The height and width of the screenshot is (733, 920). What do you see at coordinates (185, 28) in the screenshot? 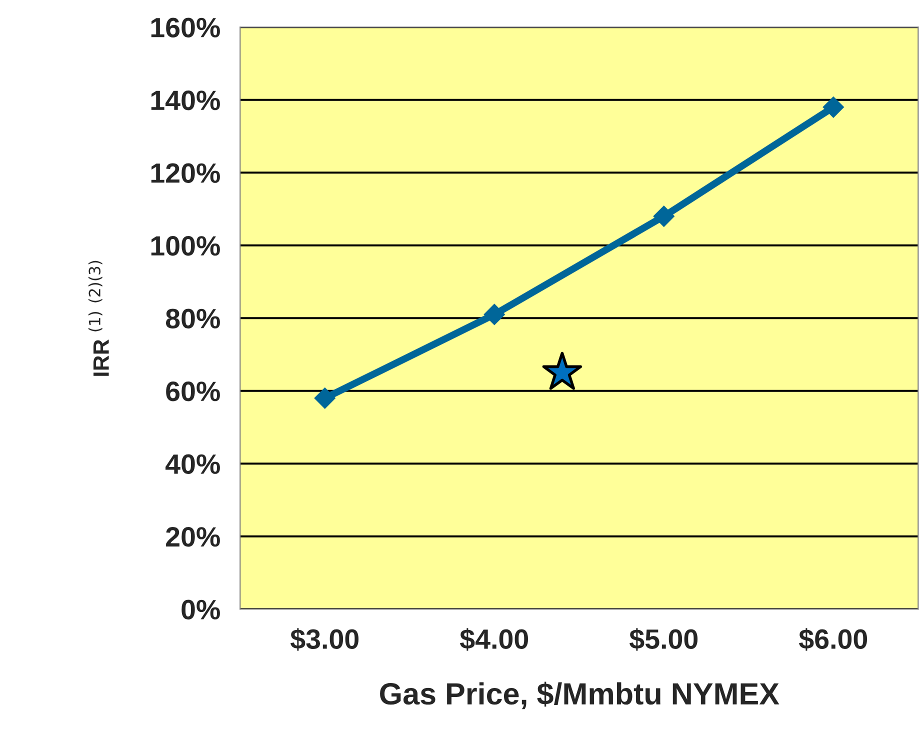
I see `y-tick-label: 160%` at bounding box center [185, 28].